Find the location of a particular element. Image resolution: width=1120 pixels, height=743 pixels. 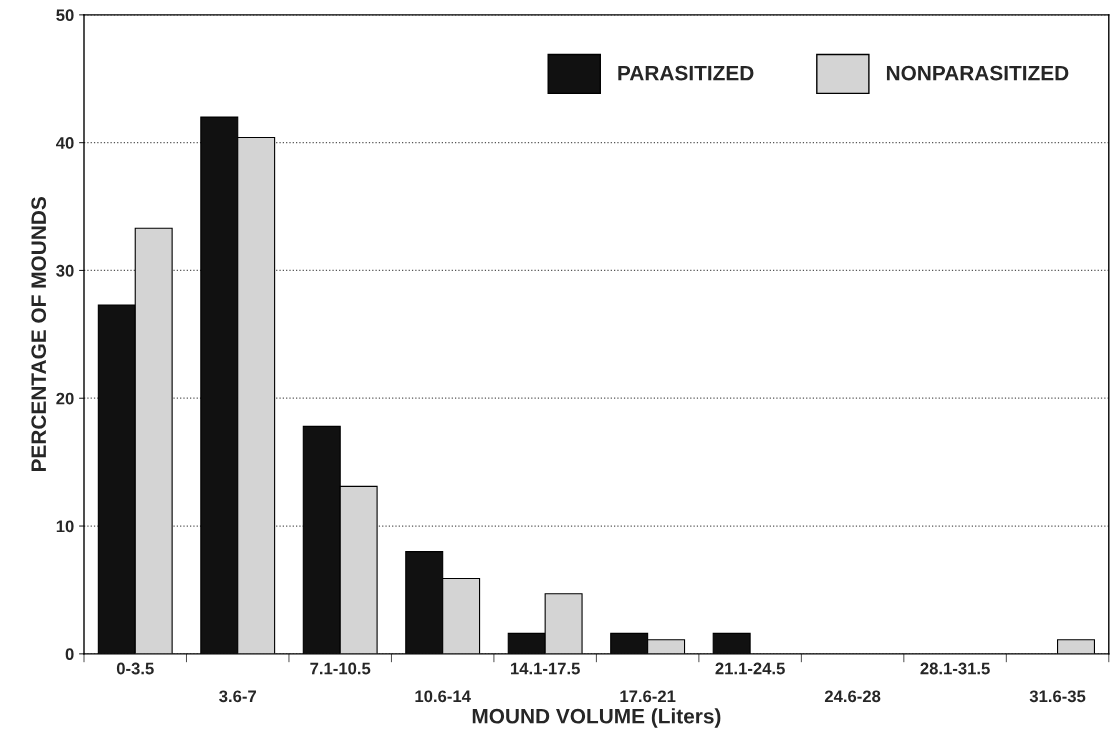

x-tick-label: 21.1-24.5 is located at coordinates (750, 668).